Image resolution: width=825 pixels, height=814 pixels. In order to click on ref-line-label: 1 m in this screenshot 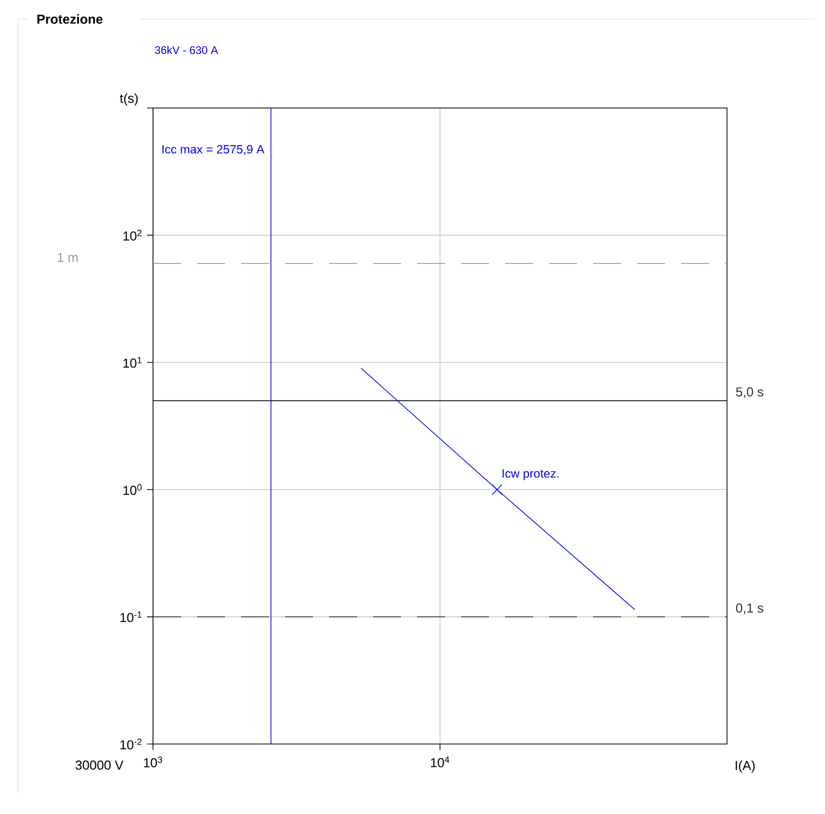, I will do `click(68, 257)`.